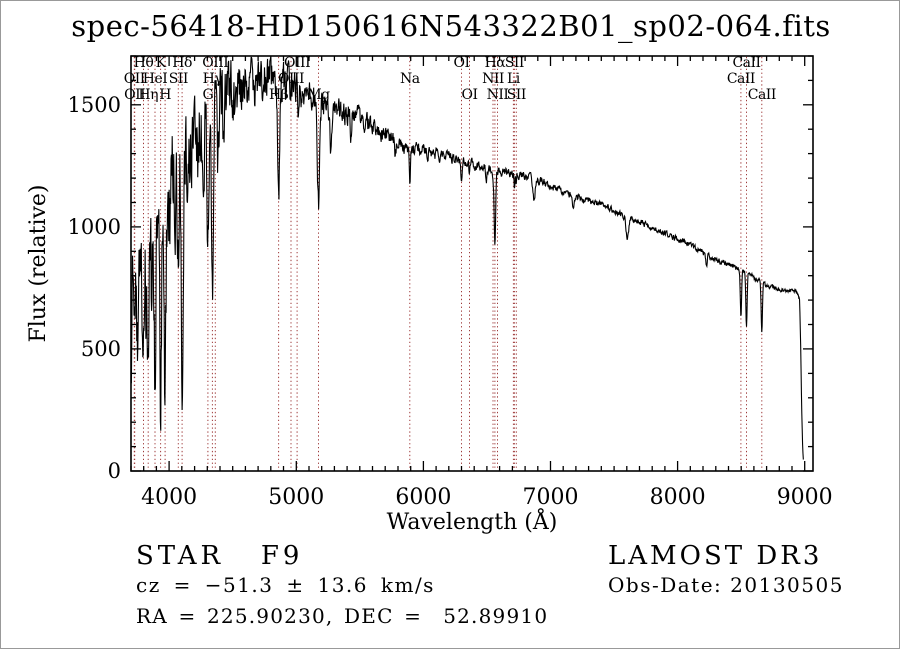 The image size is (900, 649). I want to click on x-tick-label: 9000, so click(805, 497).